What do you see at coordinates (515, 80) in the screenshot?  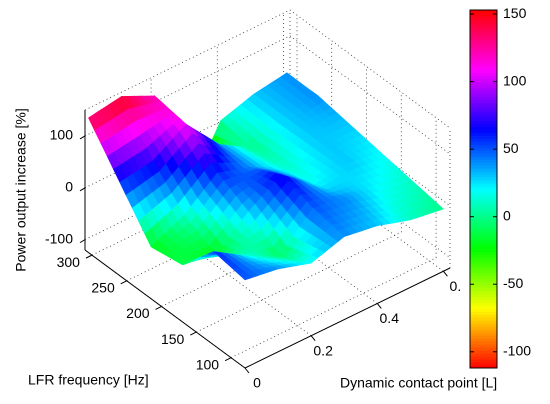 I see `colorbar-tick-label: 100` at bounding box center [515, 80].